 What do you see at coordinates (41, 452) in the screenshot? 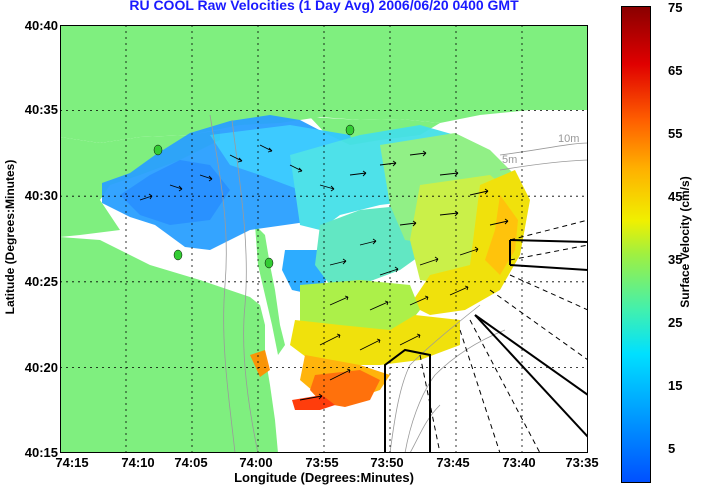
I see `y-tick-label: 40:15` at bounding box center [41, 452].